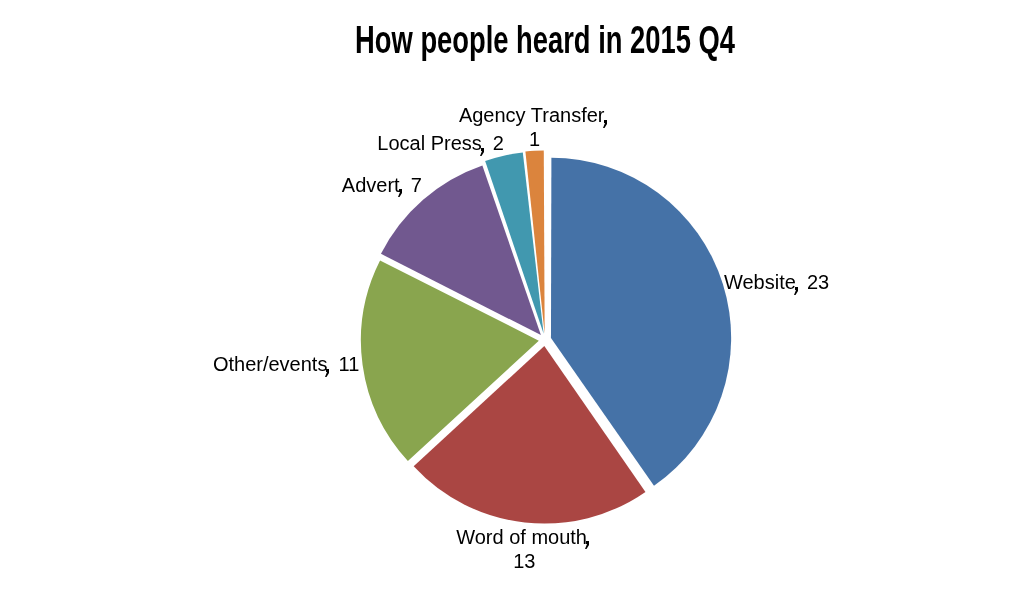 This screenshot has width=1030, height=607. Describe the element at coordinates (416, 184) in the screenshot. I see `data-label: 7` at that location.